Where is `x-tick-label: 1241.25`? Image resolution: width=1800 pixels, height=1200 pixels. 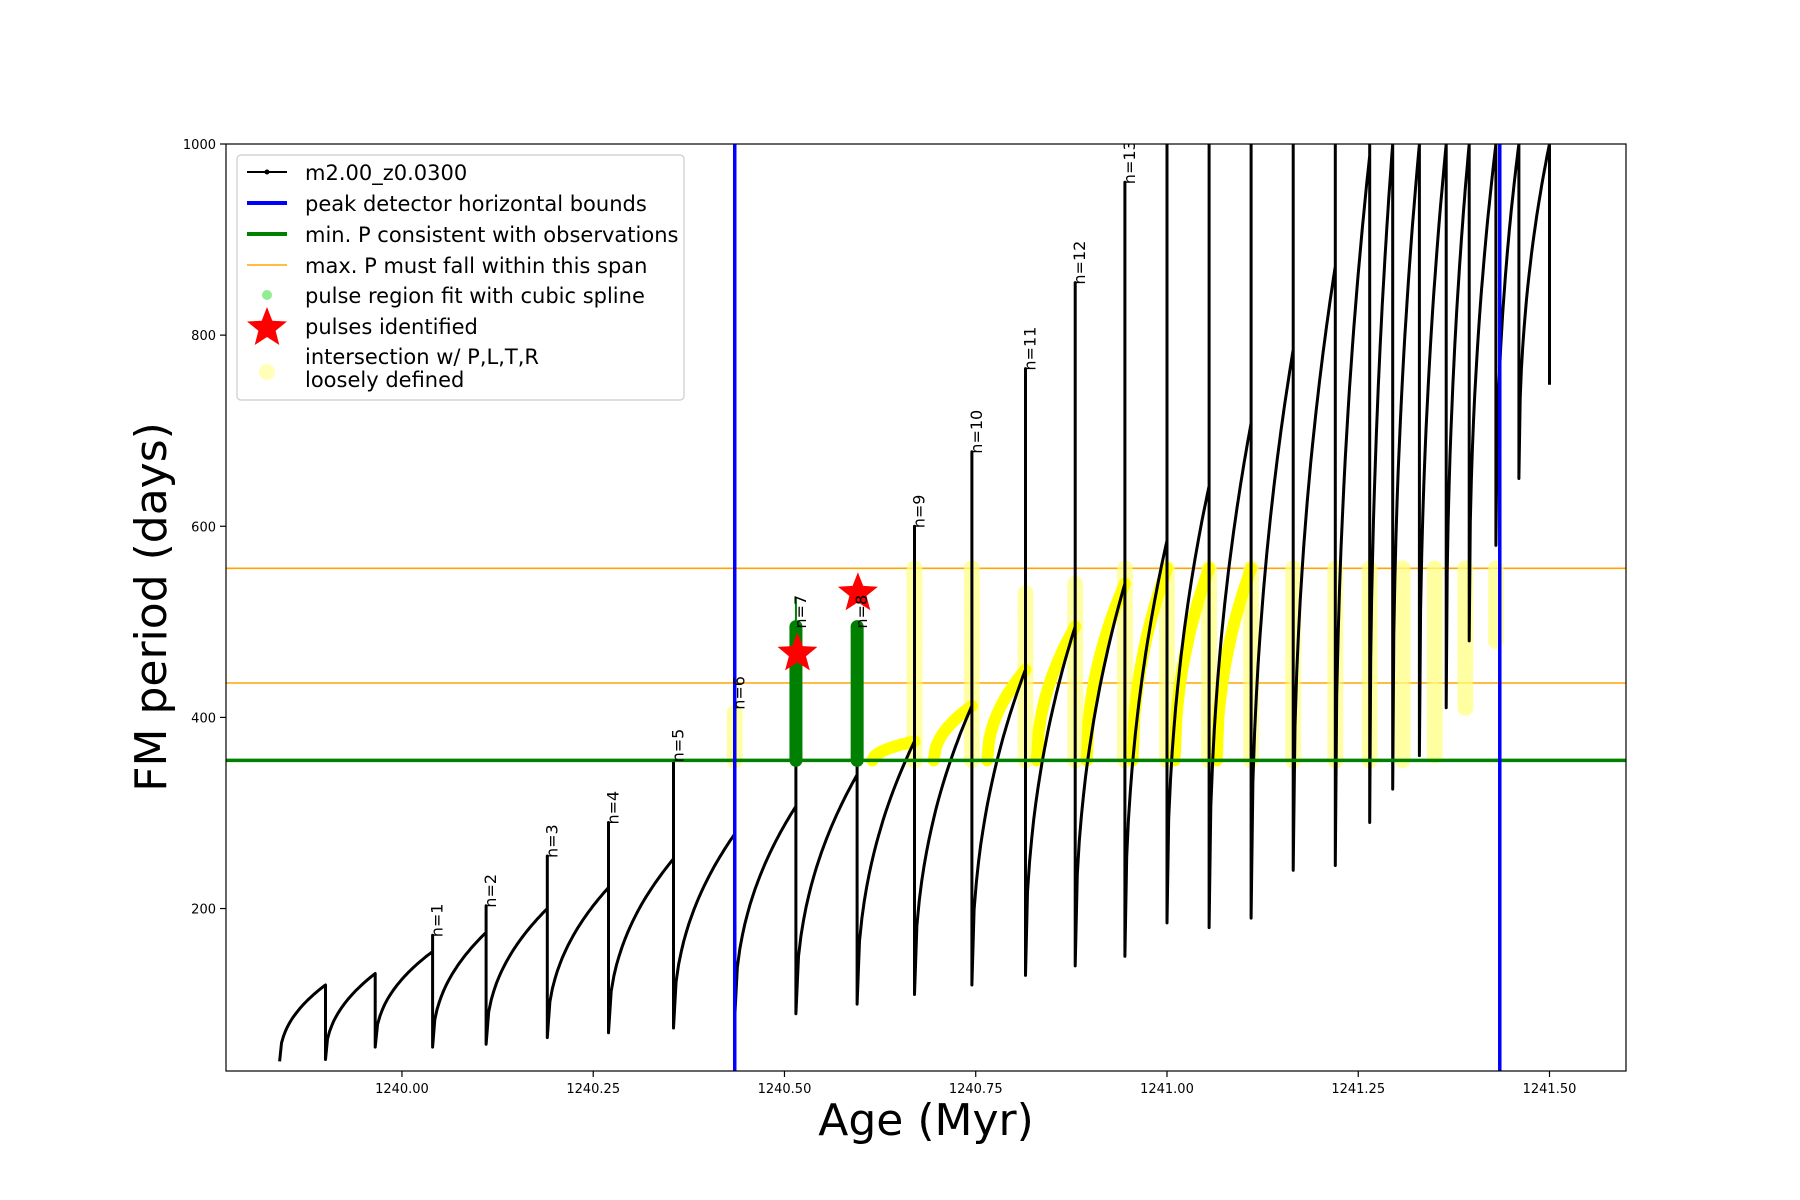
x-tick-label: 1241.25 is located at coordinates (1358, 1089).